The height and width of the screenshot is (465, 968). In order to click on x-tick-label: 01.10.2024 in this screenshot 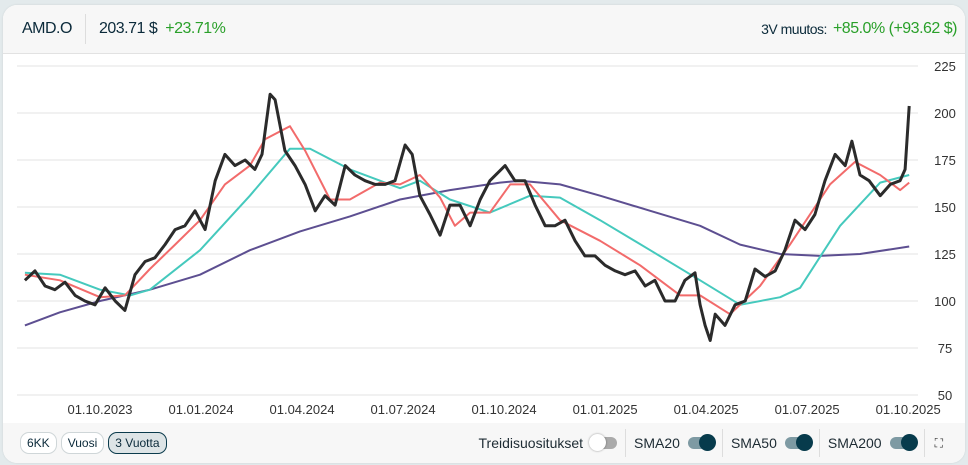, I will do `click(504, 409)`.